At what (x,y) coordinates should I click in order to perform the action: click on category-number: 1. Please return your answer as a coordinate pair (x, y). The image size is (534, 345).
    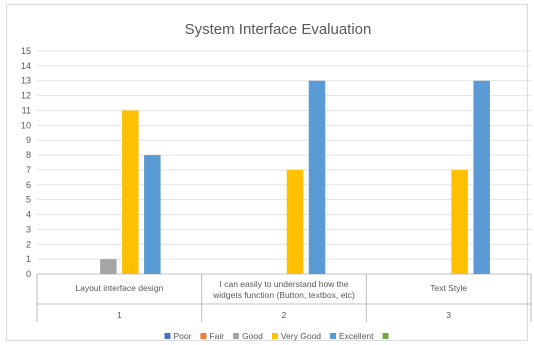
    Looking at the image, I should click on (119, 315).